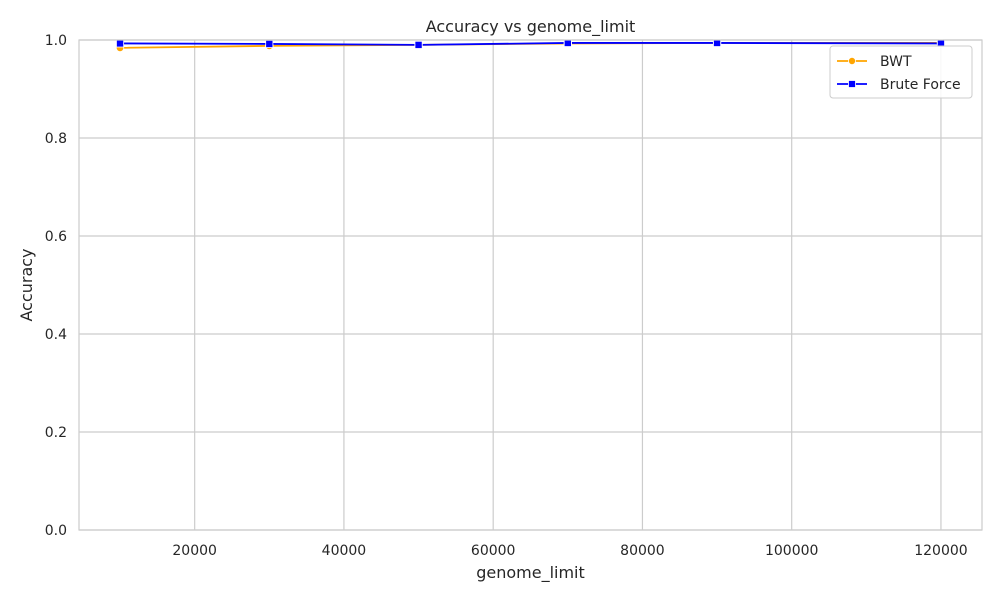  What do you see at coordinates (530, 573) in the screenshot?
I see `x-axis-label: genome_limit` at bounding box center [530, 573].